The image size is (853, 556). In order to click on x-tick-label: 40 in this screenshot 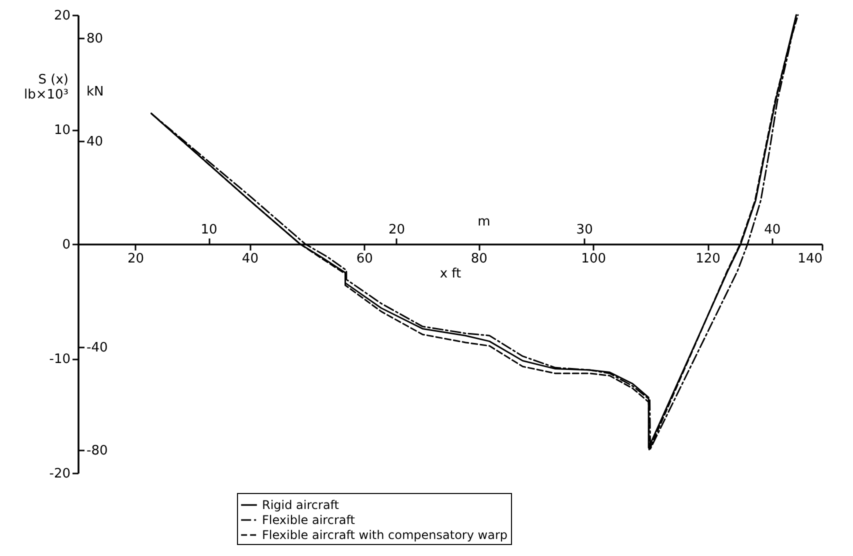, I will do `click(250, 259)`.